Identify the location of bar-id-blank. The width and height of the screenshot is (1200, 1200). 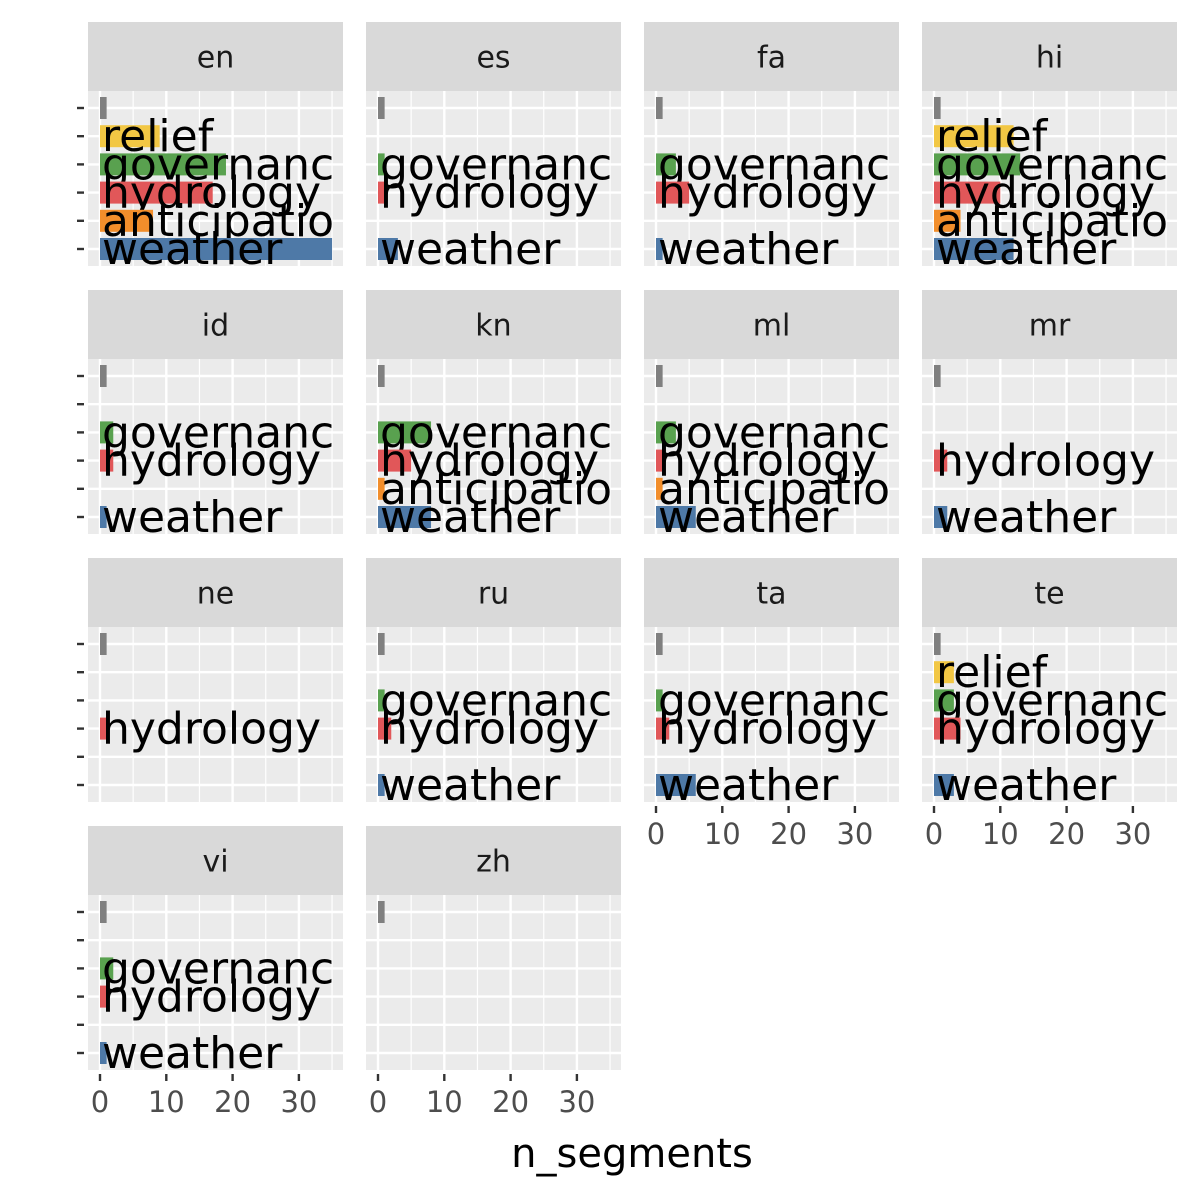
(103, 376).